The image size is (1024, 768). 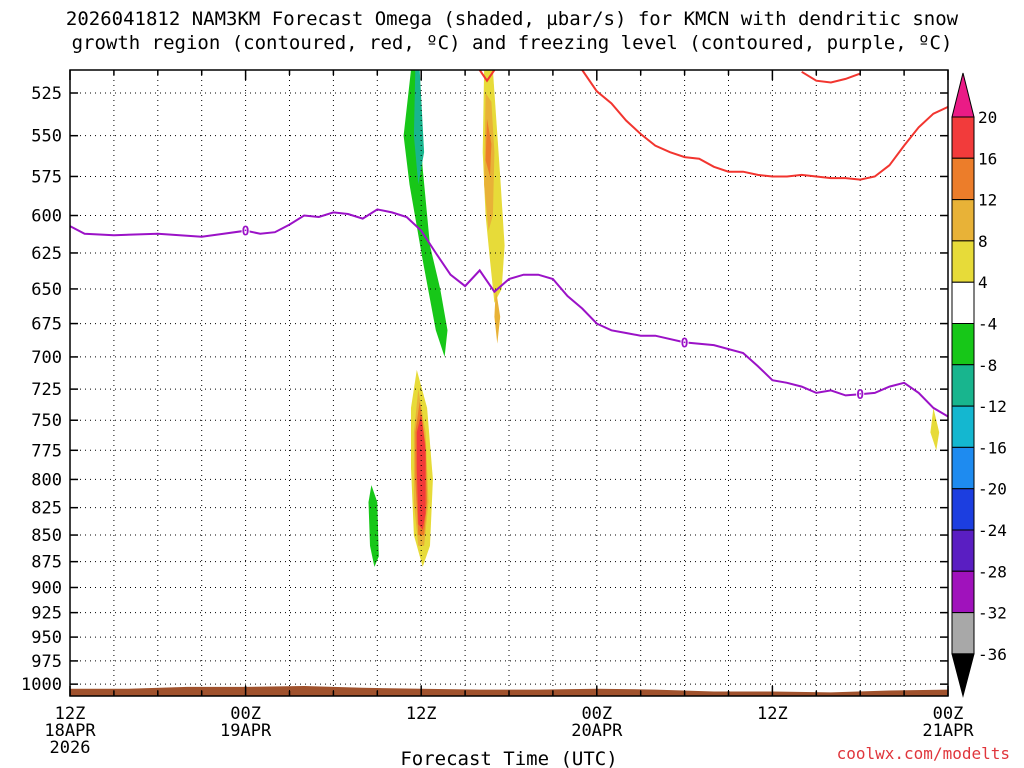 What do you see at coordinates (992, 406) in the screenshot?
I see `colorbar-label: -12` at bounding box center [992, 406].